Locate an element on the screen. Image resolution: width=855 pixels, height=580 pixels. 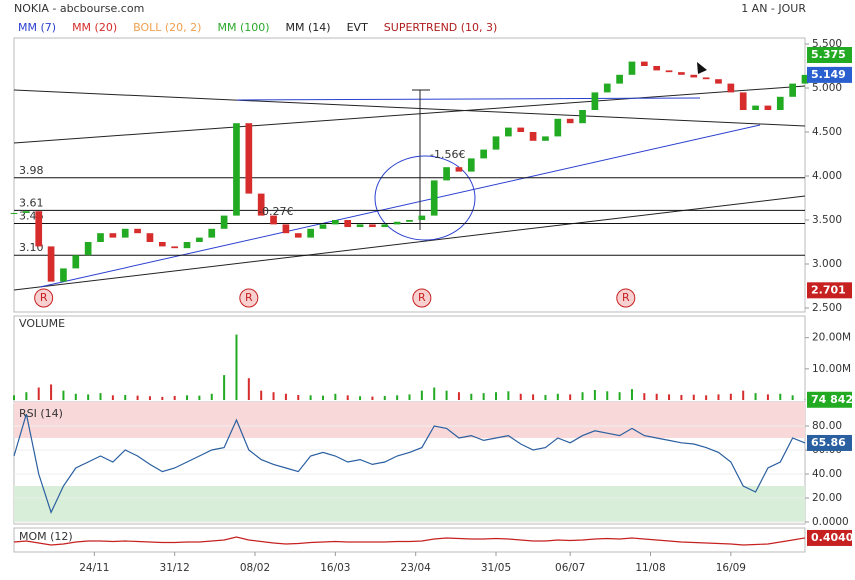
x-tick-label: 31/05 is located at coordinates (496, 568).